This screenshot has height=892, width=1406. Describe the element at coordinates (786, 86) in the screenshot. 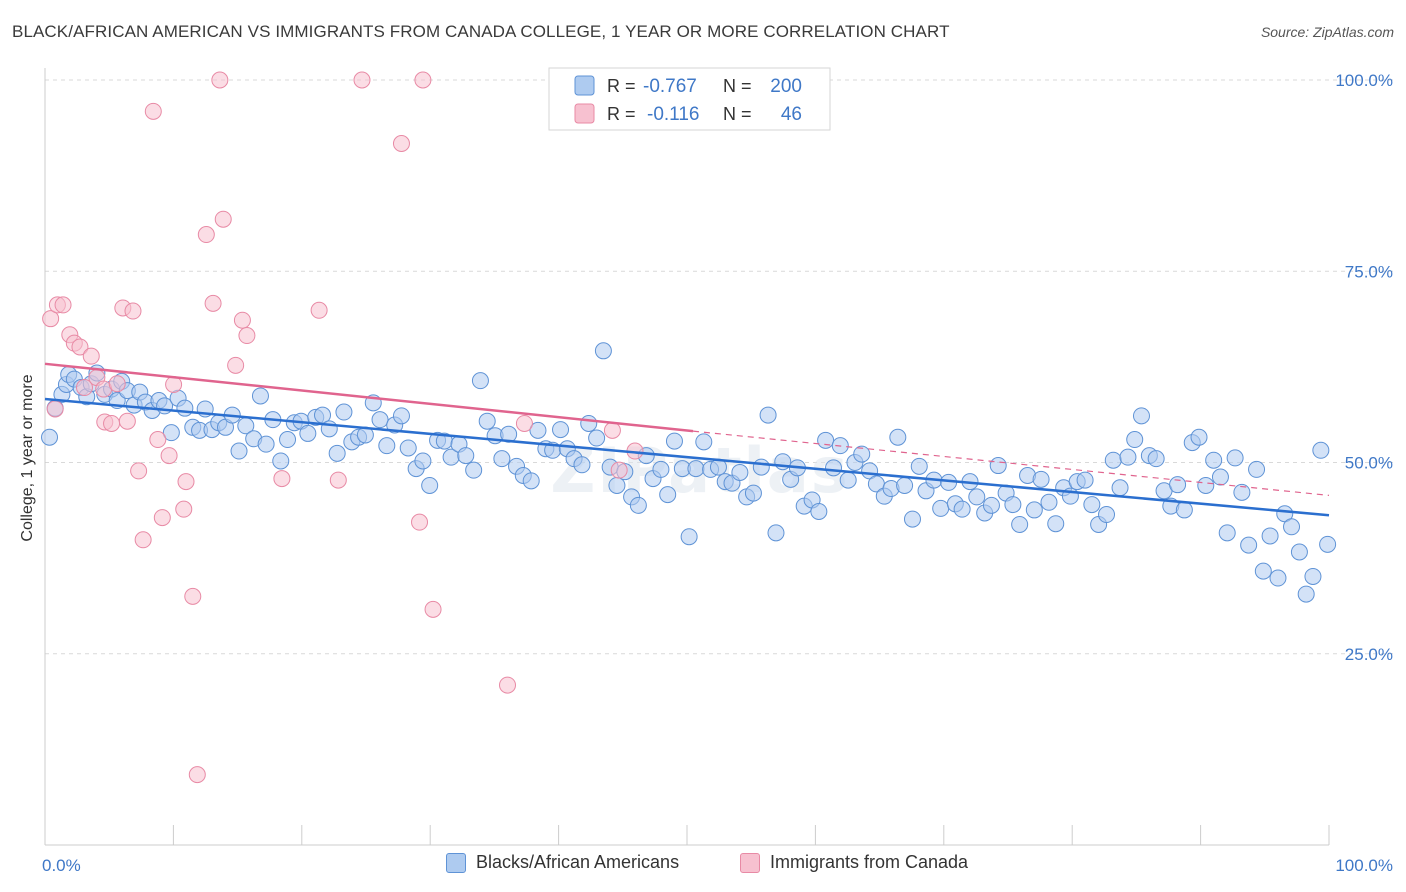

I see `legend-n-value-blue: 200` at that location.